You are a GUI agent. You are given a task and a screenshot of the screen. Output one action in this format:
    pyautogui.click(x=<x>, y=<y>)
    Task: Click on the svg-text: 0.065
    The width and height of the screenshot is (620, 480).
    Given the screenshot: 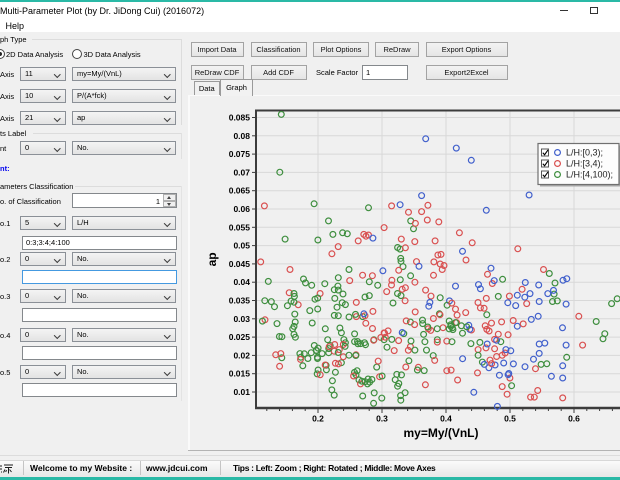 What is the action you would take?
    pyautogui.click(x=240, y=191)
    